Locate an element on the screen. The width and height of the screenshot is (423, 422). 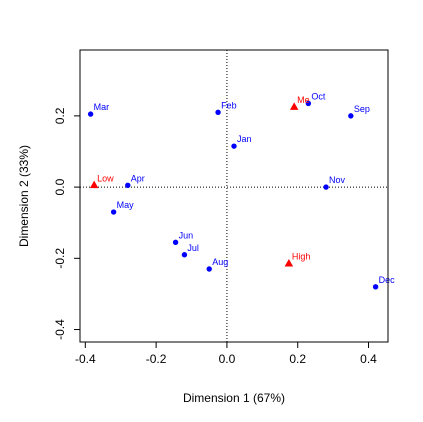
month-point-jun is located at coordinates (175, 242).